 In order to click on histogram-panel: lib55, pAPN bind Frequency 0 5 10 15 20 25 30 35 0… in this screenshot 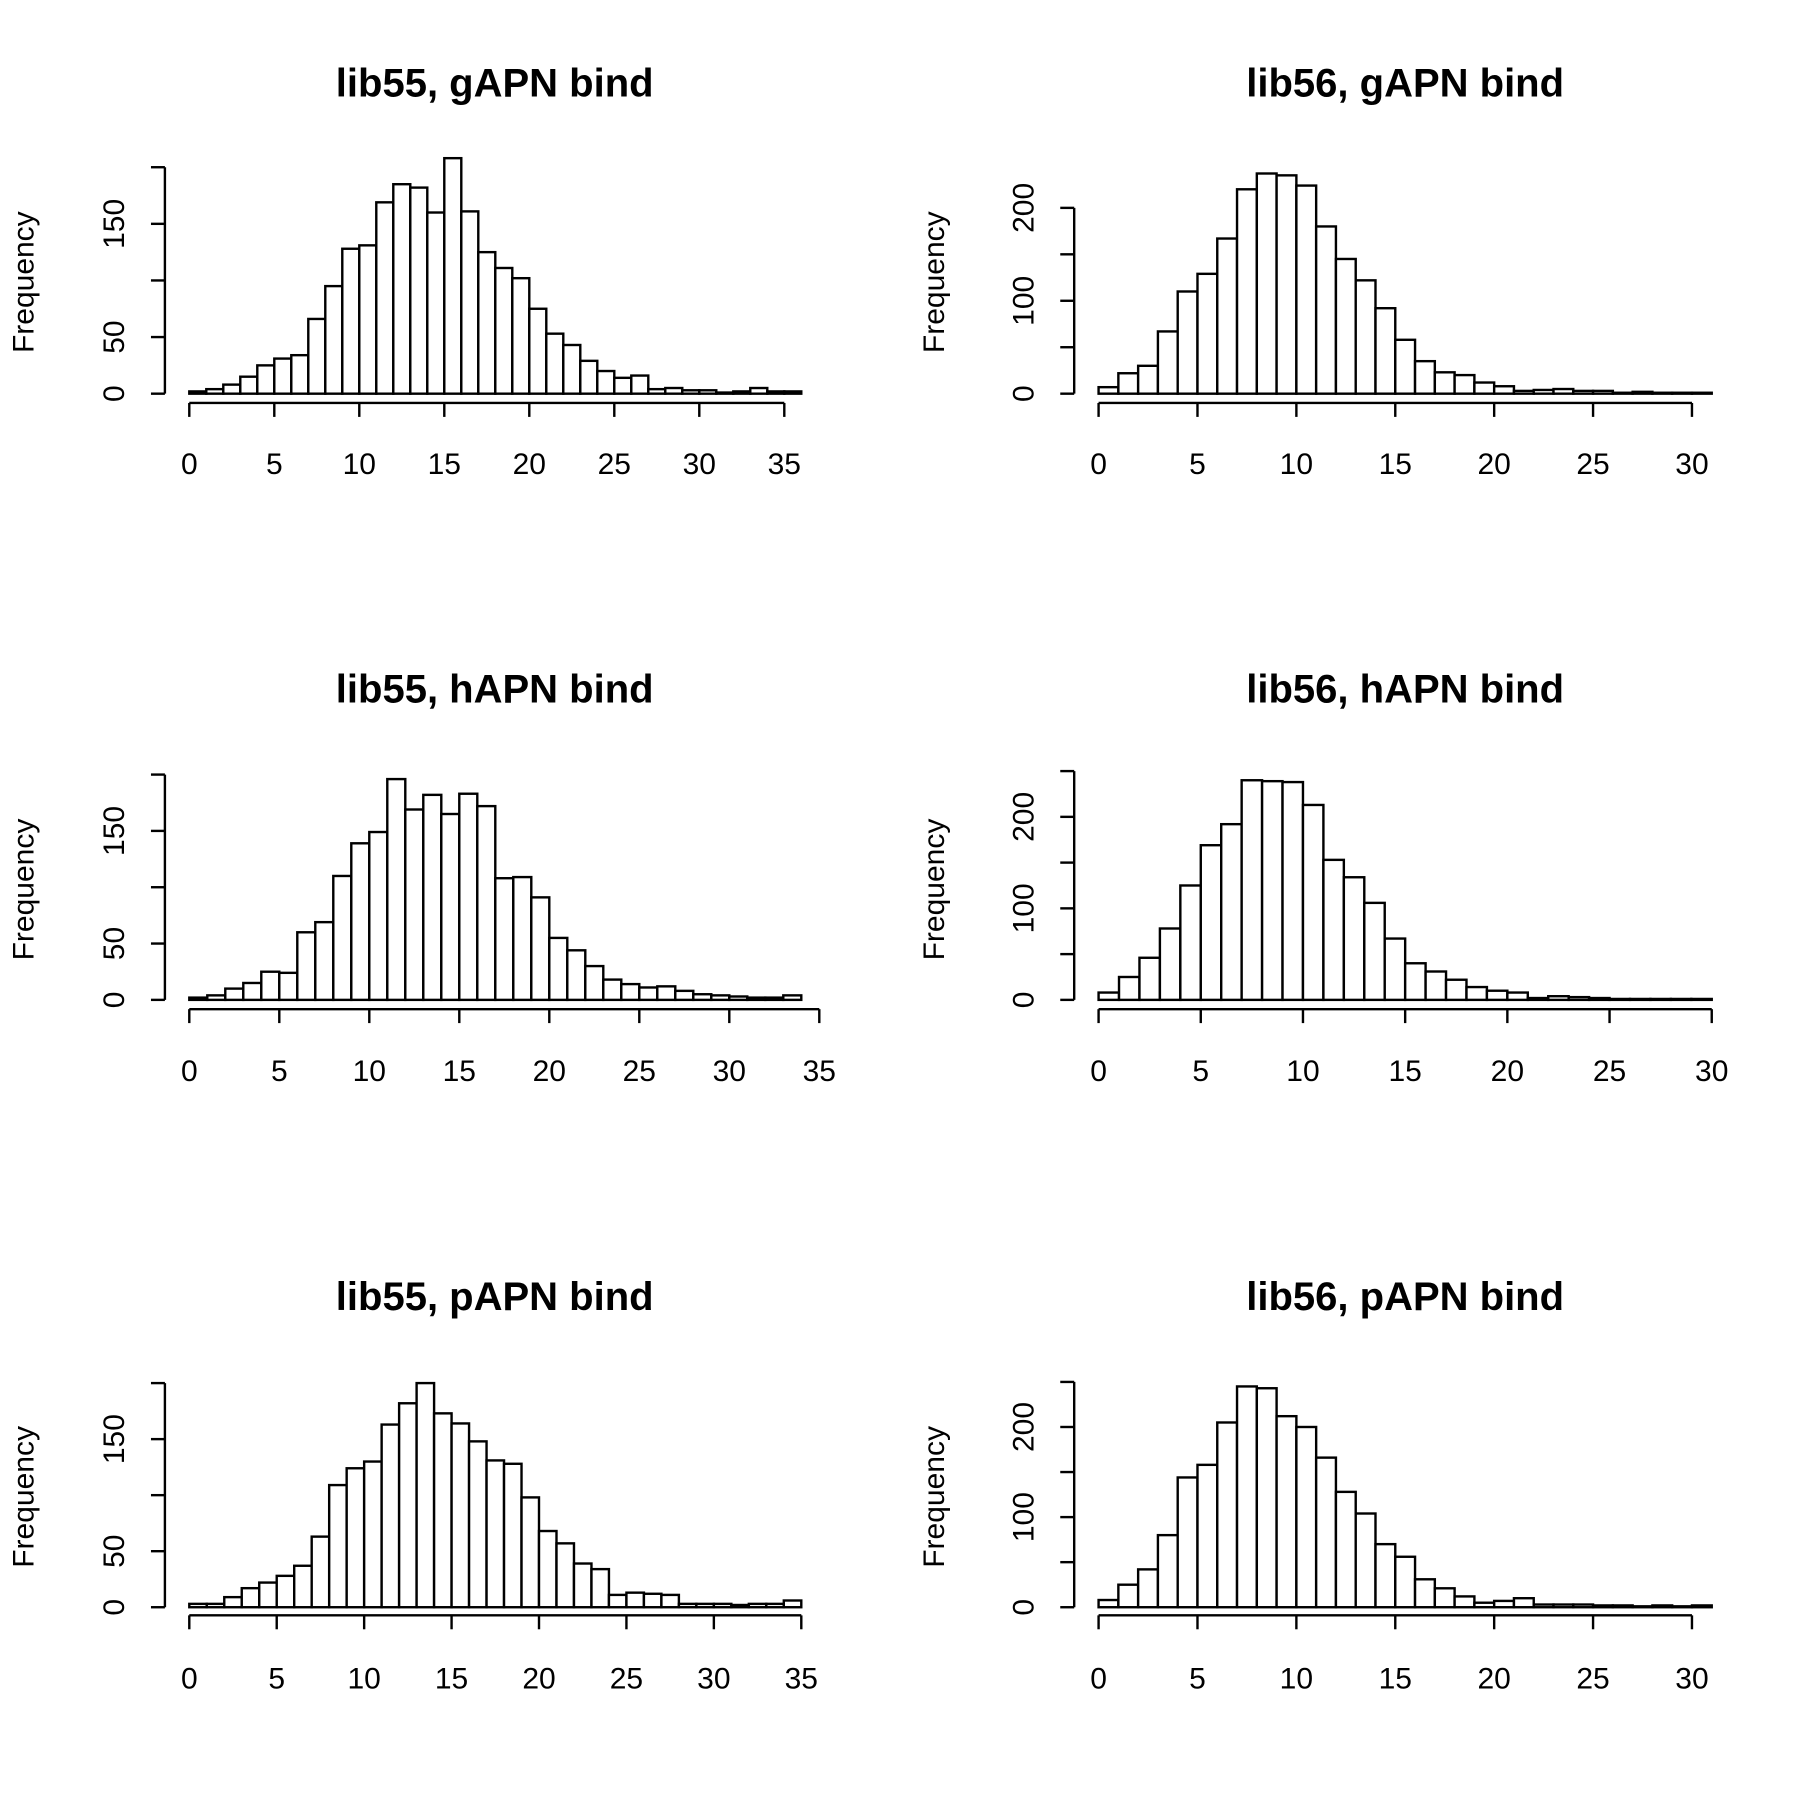, I will do `click(412, 1485)`.